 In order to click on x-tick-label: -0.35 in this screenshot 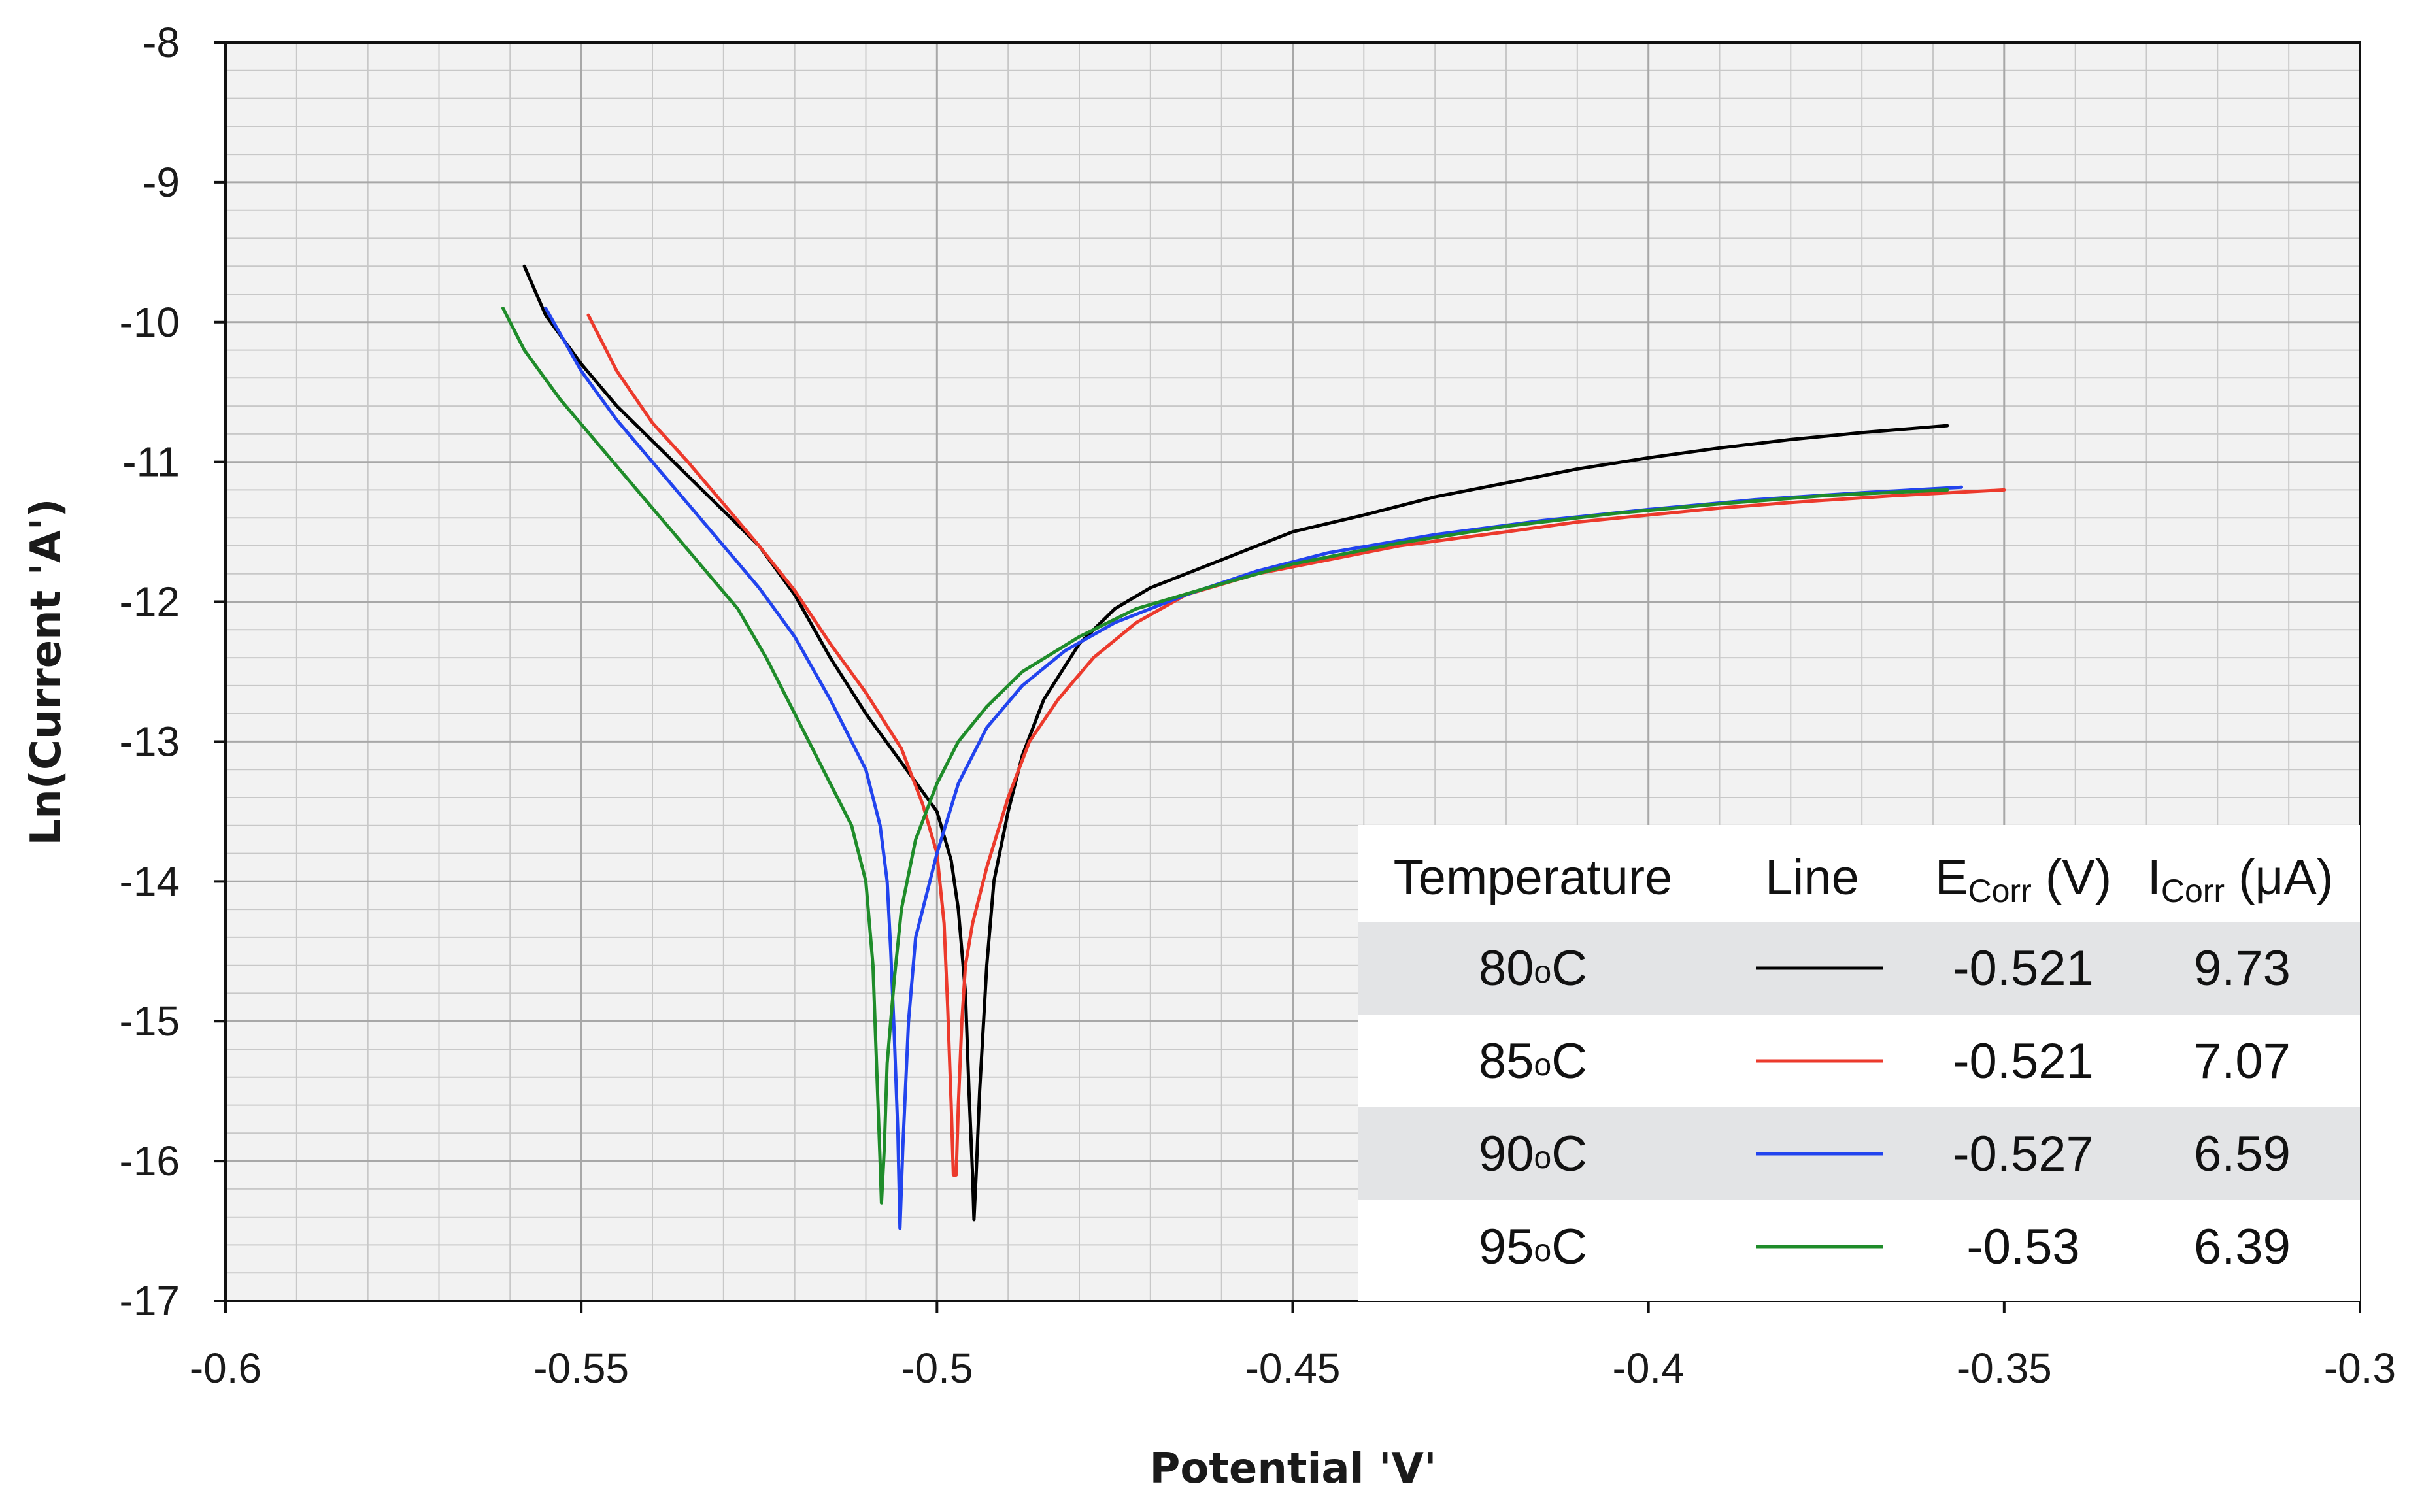, I will do `click(2004, 1368)`.